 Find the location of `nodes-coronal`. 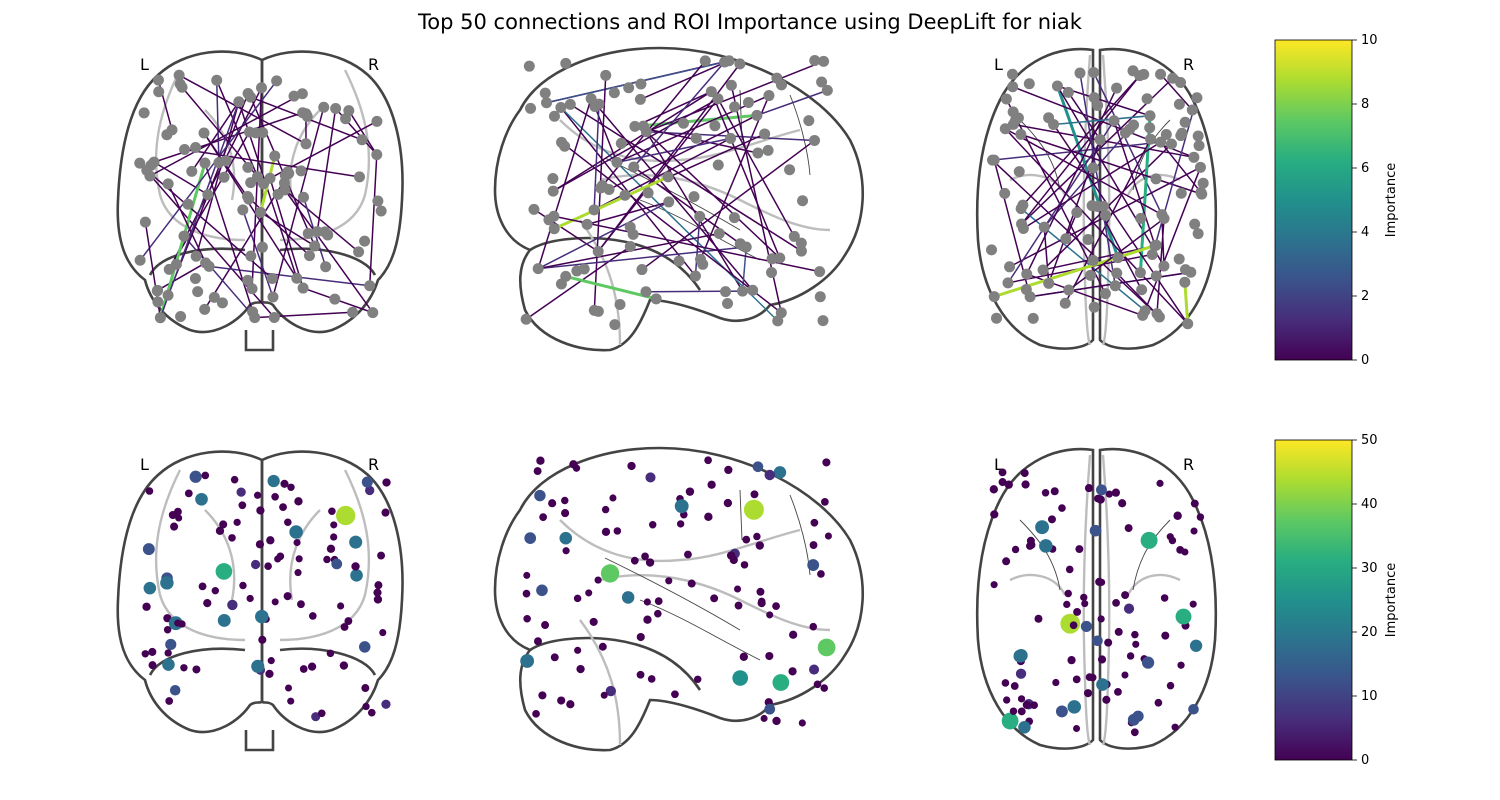

nodes-coronal is located at coordinates (260, 196).